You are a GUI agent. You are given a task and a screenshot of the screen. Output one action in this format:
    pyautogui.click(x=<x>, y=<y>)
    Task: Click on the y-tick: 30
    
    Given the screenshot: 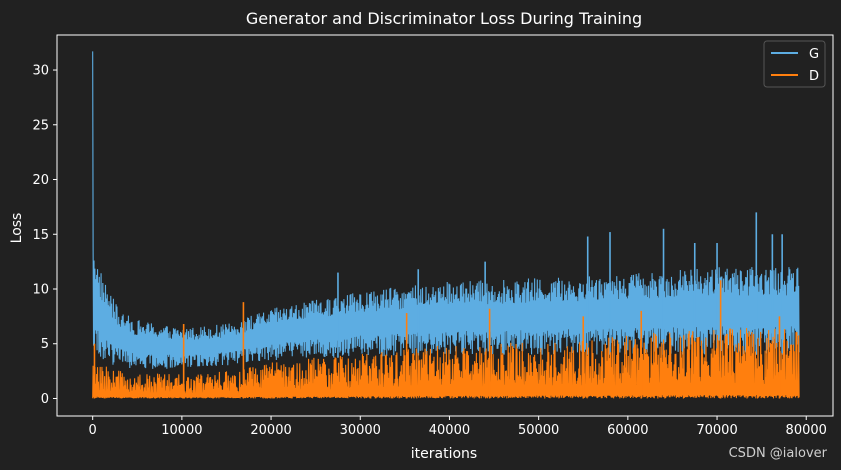 What is the action you would take?
    pyautogui.click(x=44, y=71)
    